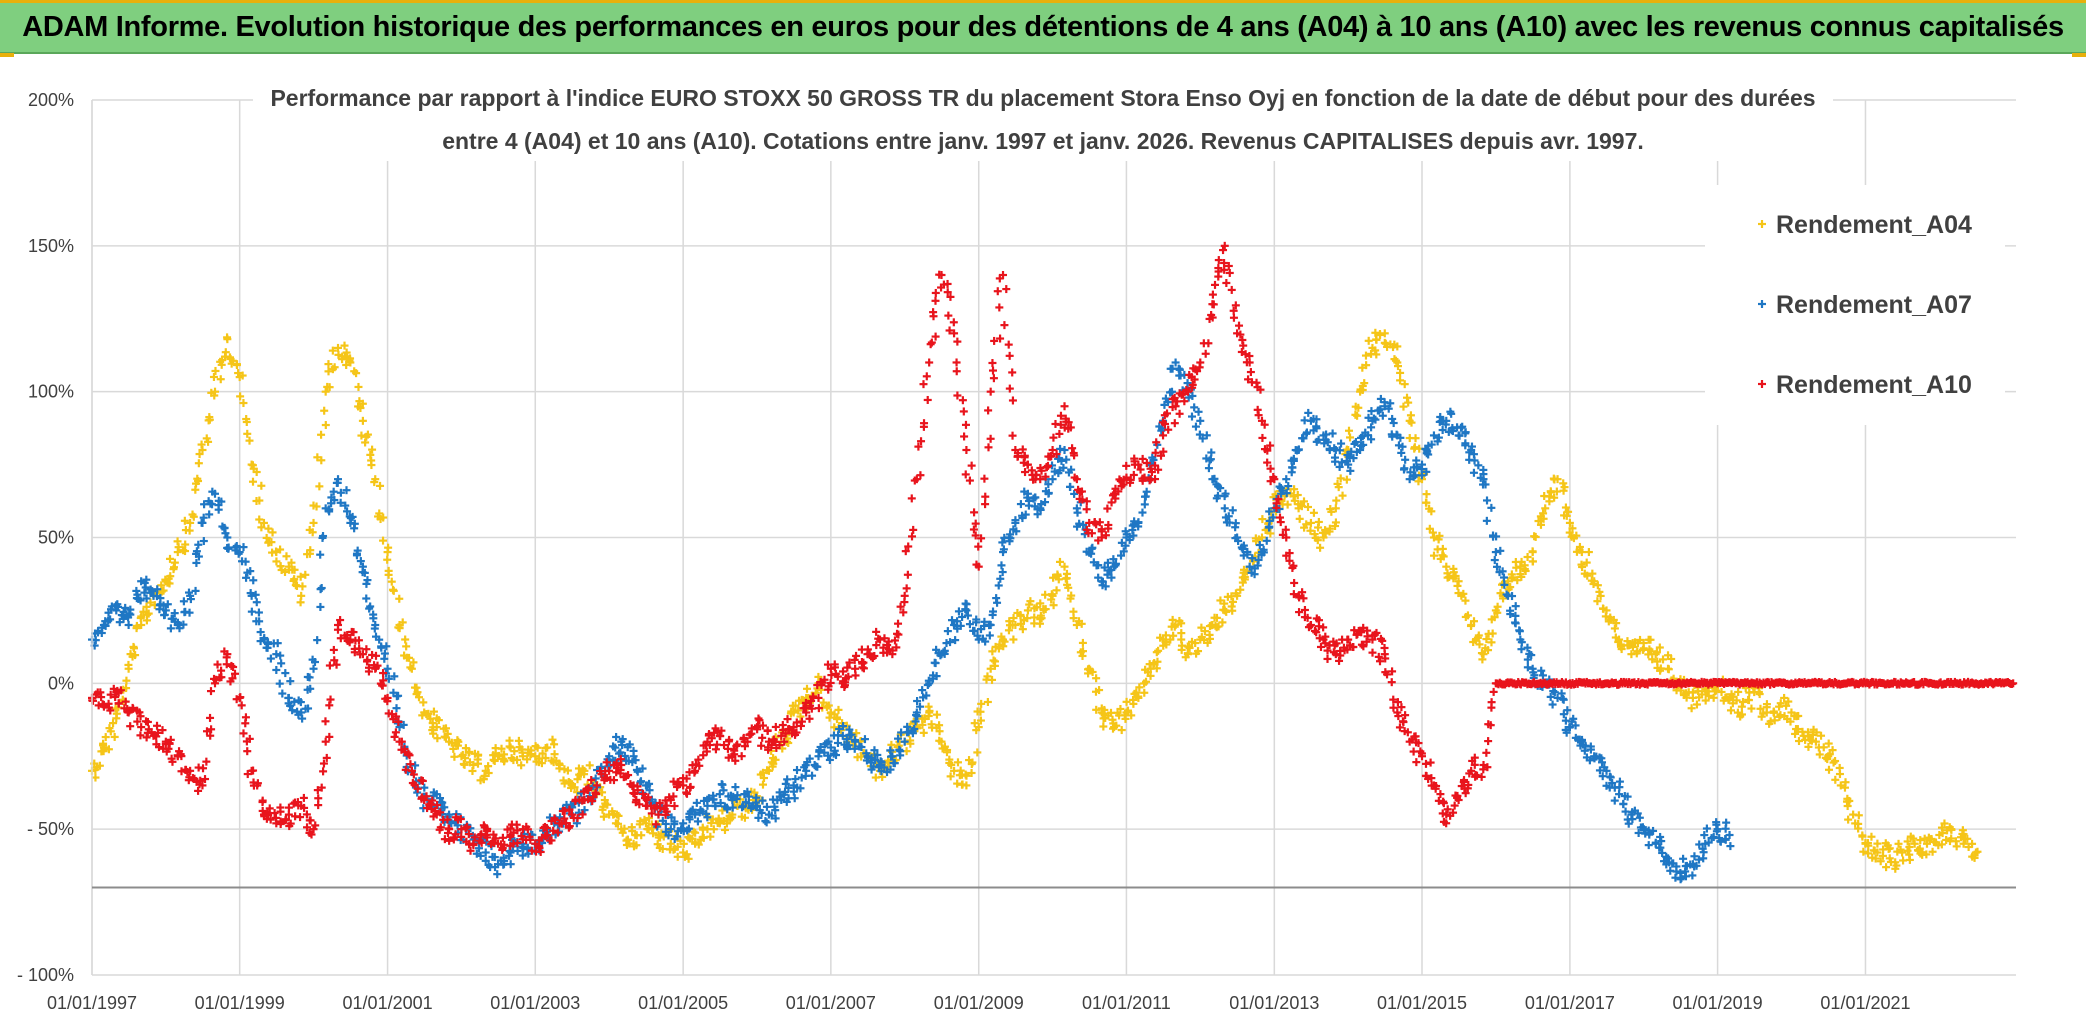 The image size is (2086, 1034). Describe the element at coordinates (979, 1003) in the screenshot. I see `x-tick-label: 01/01/2009` at that location.